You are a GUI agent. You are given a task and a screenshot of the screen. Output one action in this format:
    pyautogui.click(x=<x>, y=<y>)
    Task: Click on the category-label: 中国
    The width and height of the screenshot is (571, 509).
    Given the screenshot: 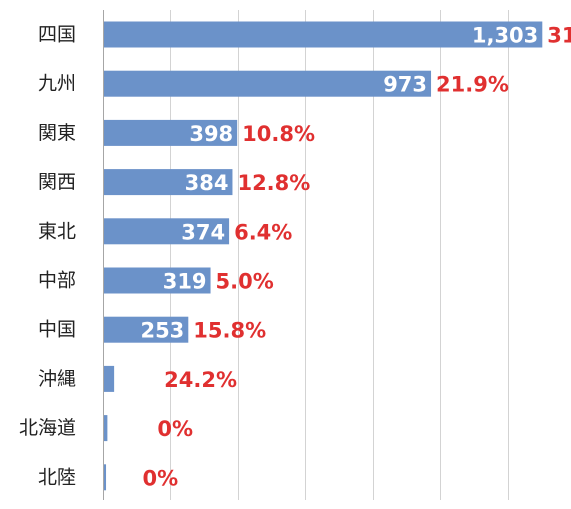 What is the action you would take?
    pyautogui.click(x=57, y=330)
    